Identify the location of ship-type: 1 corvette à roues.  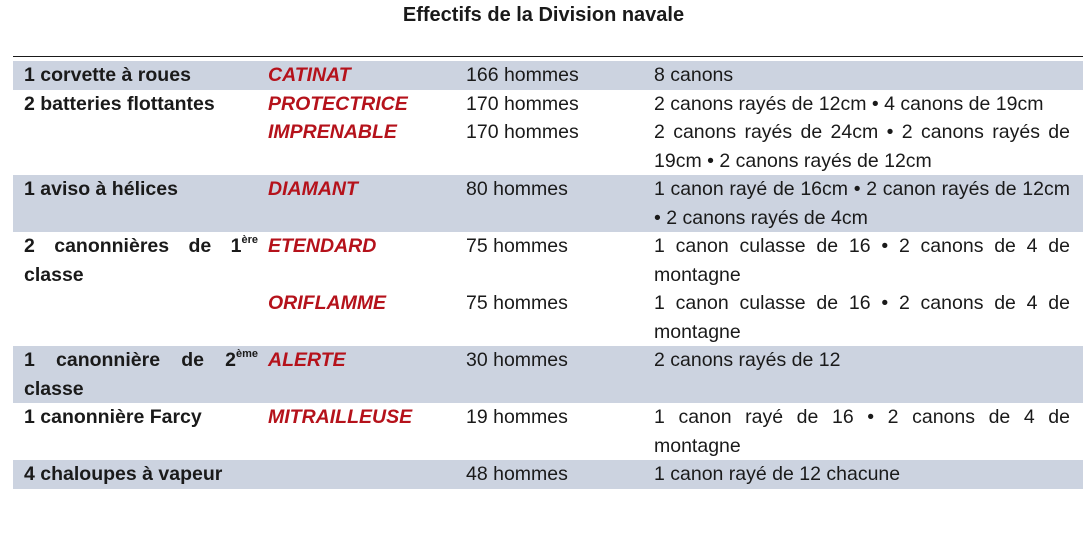
(107, 75).